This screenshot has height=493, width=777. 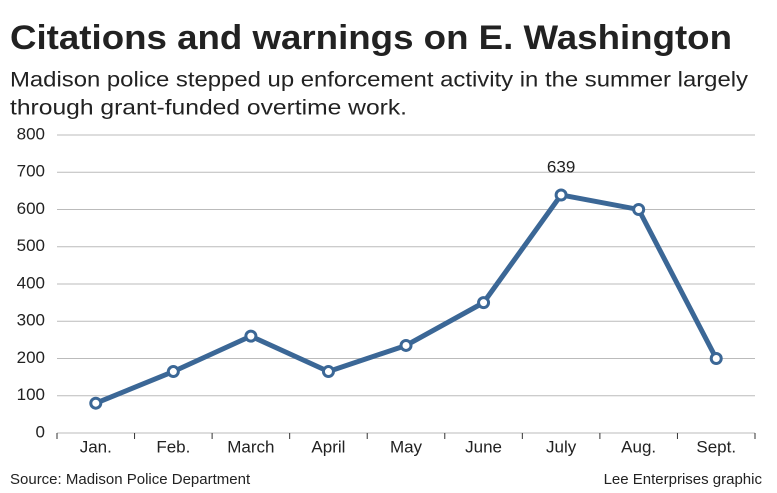 I want to click on x-tick-label: March, so click(x=250, y=446).